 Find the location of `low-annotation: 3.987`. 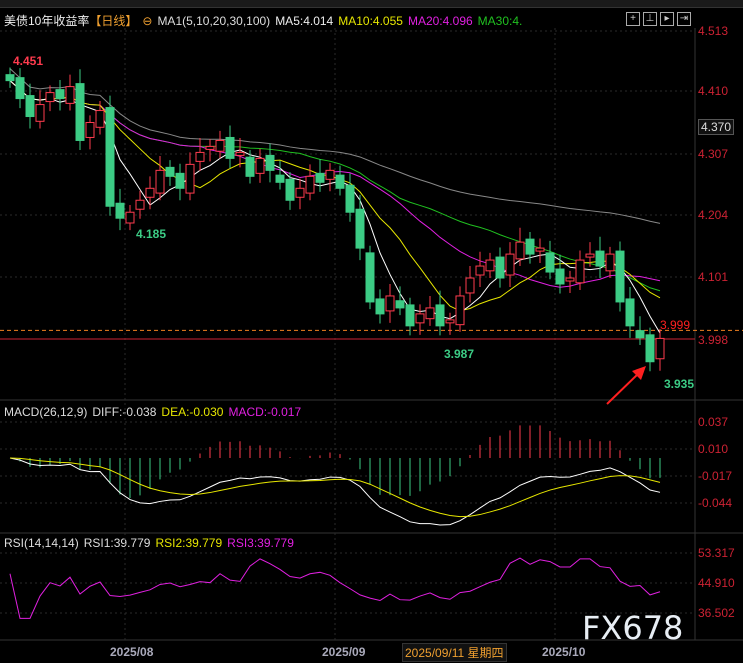

low-annotation: 3.987 is located at coordinates (459, 354).